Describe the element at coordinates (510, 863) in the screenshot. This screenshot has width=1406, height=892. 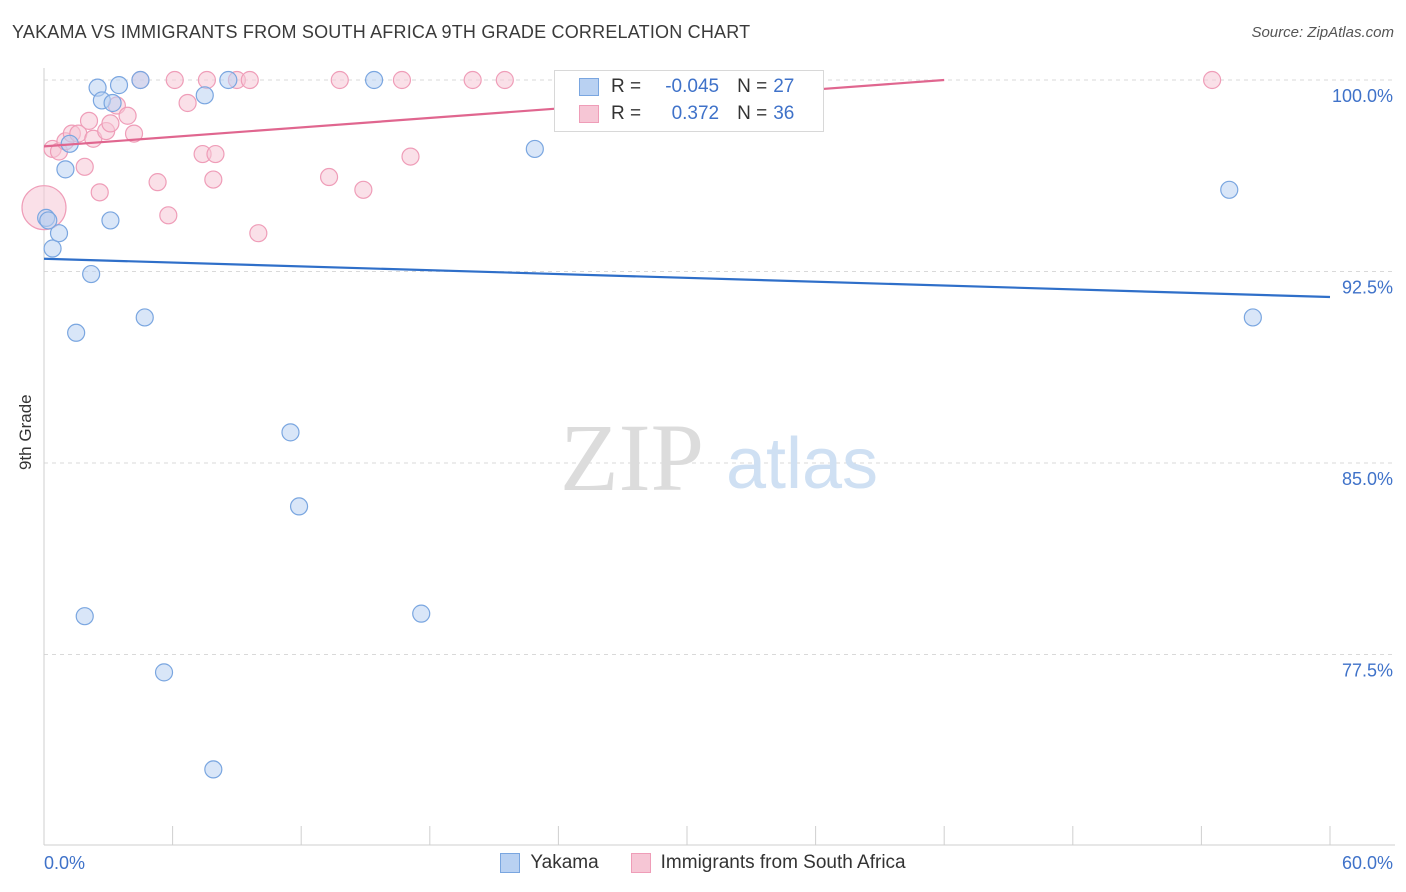
I see `legend-swatch-yakama` at that location.